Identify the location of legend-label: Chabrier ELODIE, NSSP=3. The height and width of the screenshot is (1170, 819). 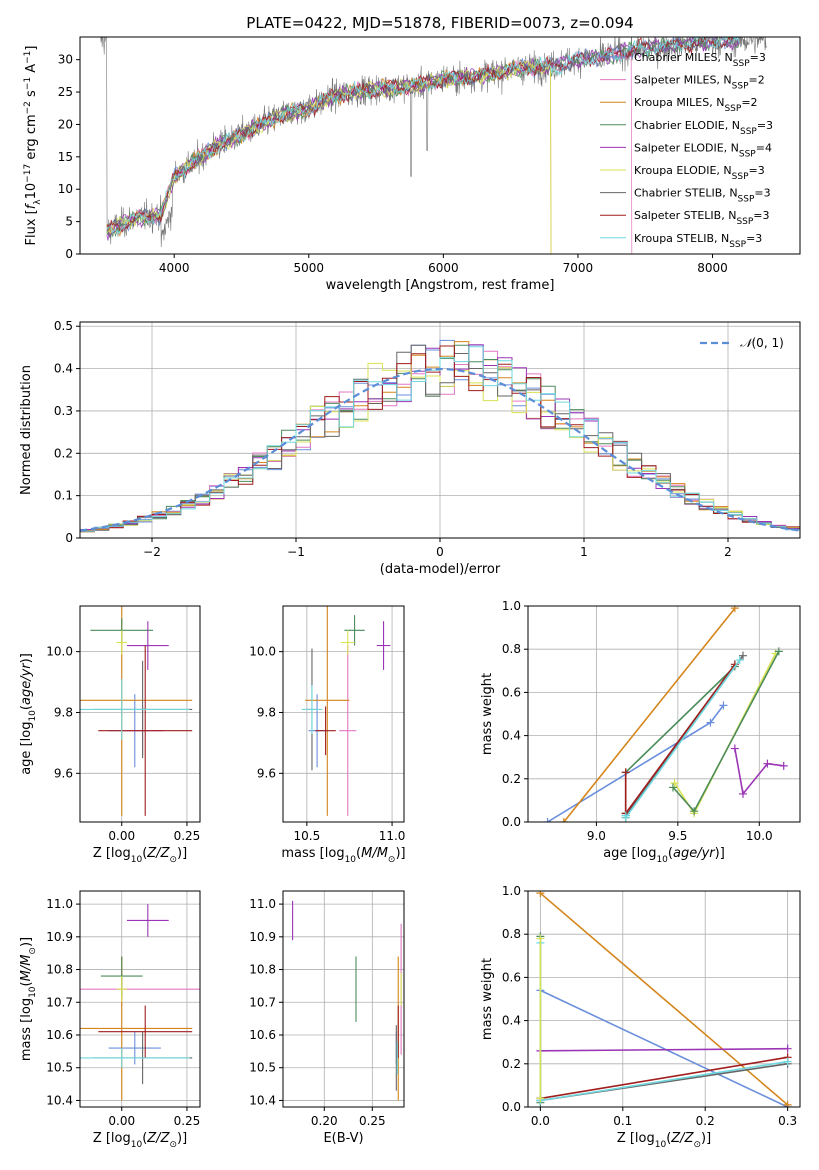
(703, 128).